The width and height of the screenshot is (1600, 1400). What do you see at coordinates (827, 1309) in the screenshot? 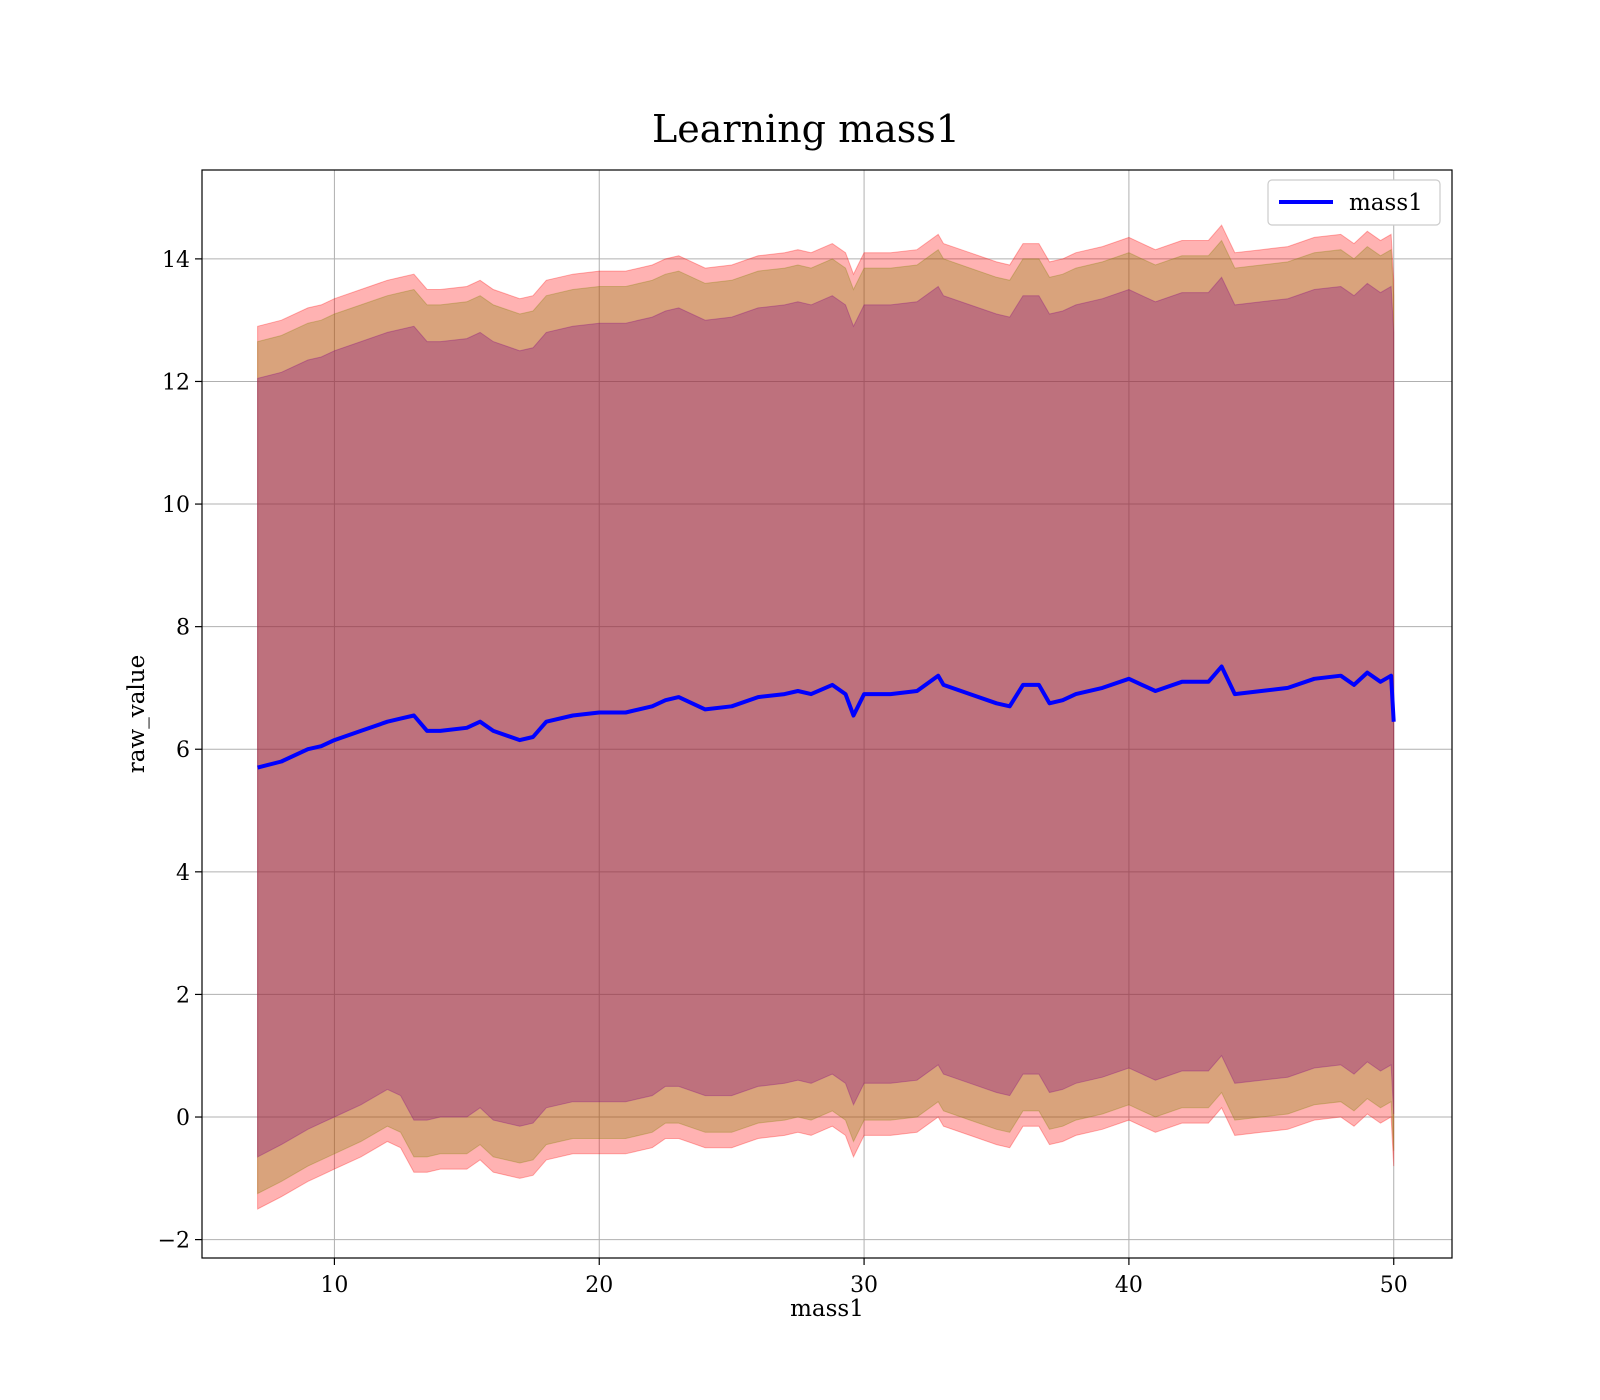
I see `x-axis-label: mass1` at bounding box center [827, 1309].